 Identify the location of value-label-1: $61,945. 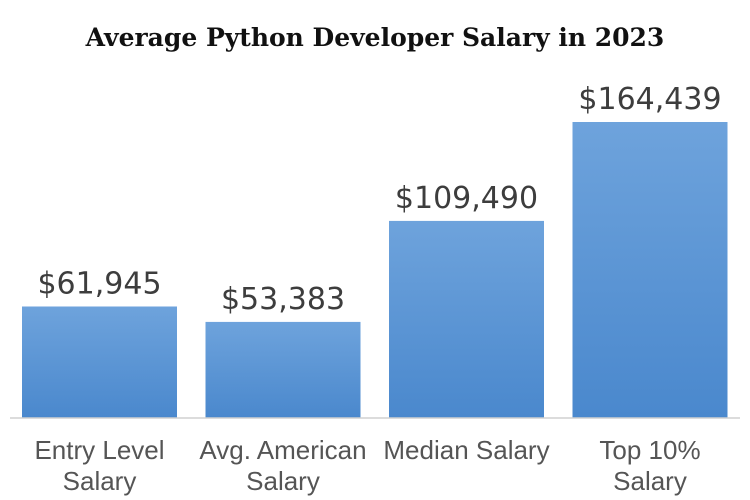
(99, 283).